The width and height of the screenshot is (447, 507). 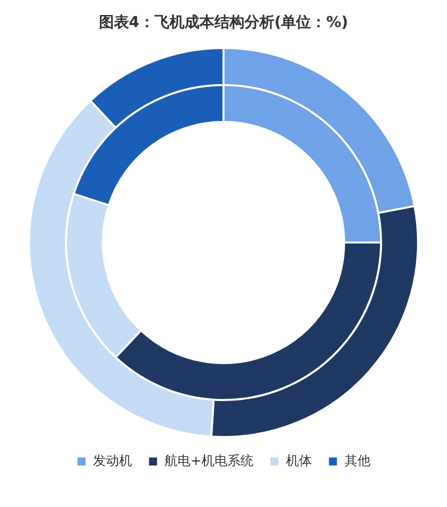 I want to click on legend-label: 其他, so click(x=357, y=461).